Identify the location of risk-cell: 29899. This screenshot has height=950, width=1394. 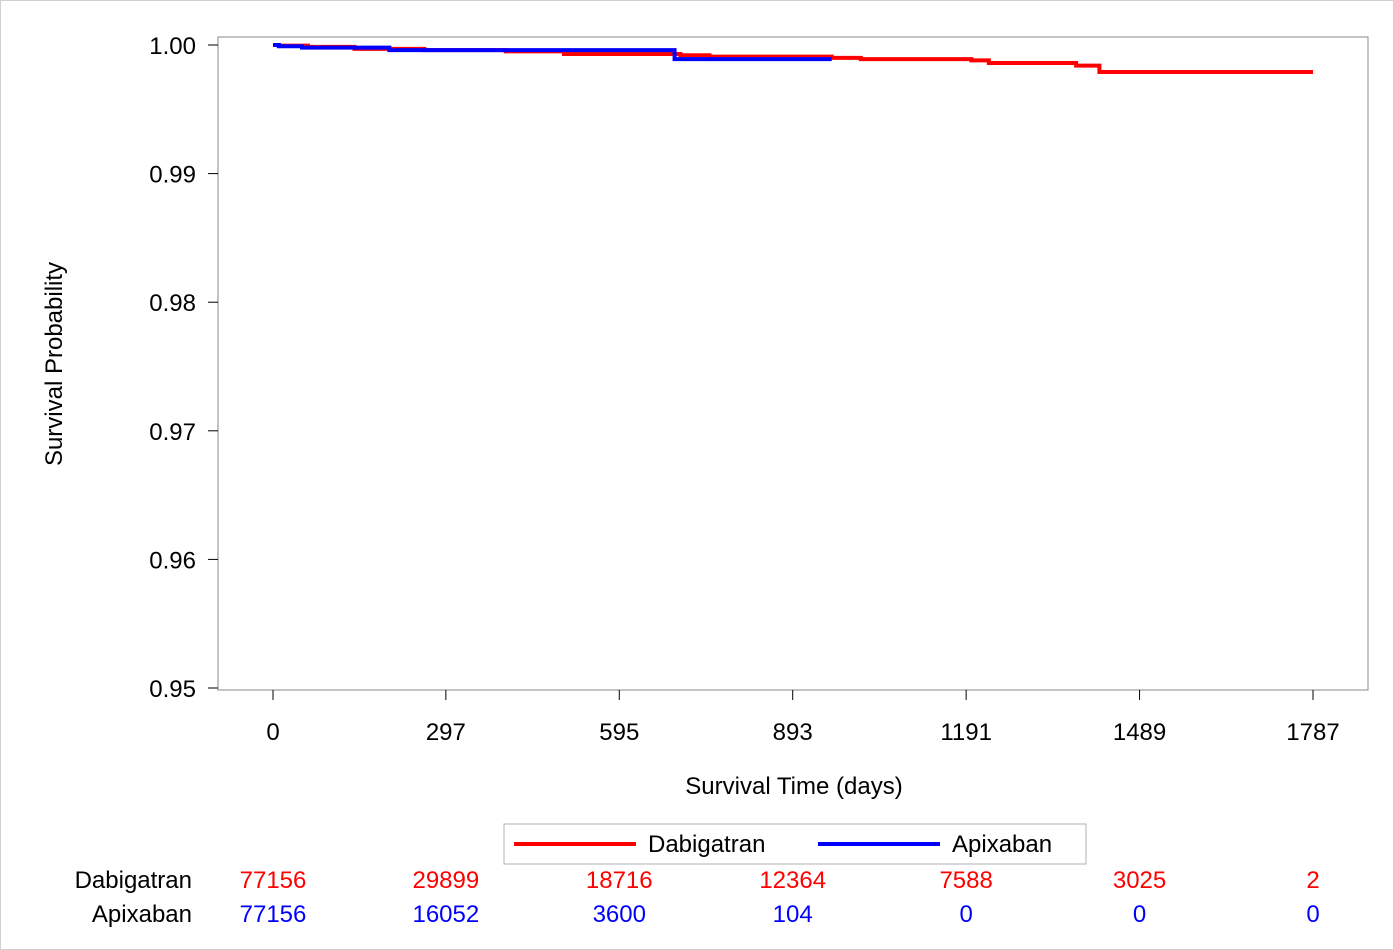
(445, 880).